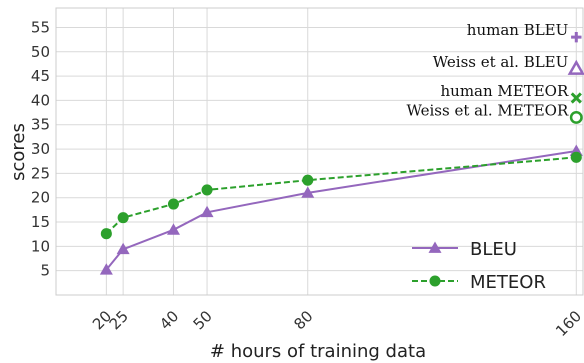 The image size is (584, 363). Describe the element at coordinates (493, 249) in the screenshot. I see `legend-label: BLEU` at that location.